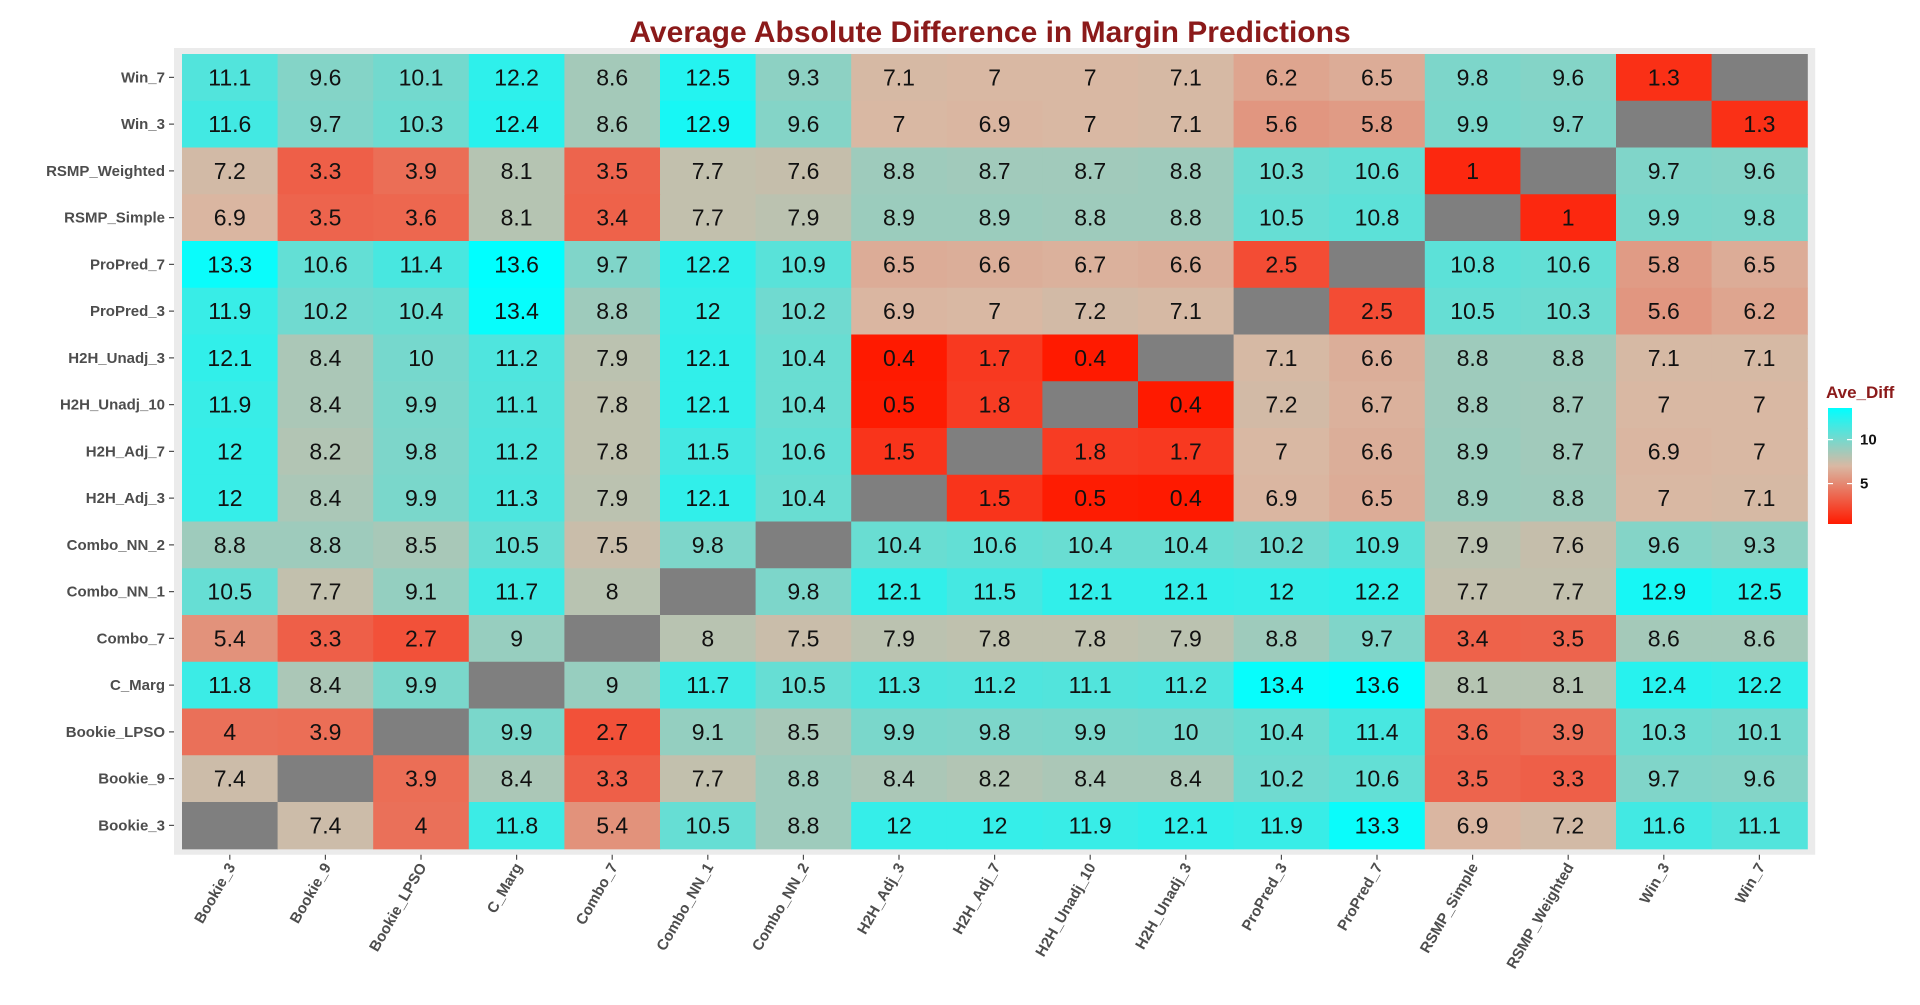 This screenshot has width=1920, height=1005. What do you see at coordinates (1376, 732) in the screenshot?
I see `cell-label: 11.4` at bounding box center [1376, 732].